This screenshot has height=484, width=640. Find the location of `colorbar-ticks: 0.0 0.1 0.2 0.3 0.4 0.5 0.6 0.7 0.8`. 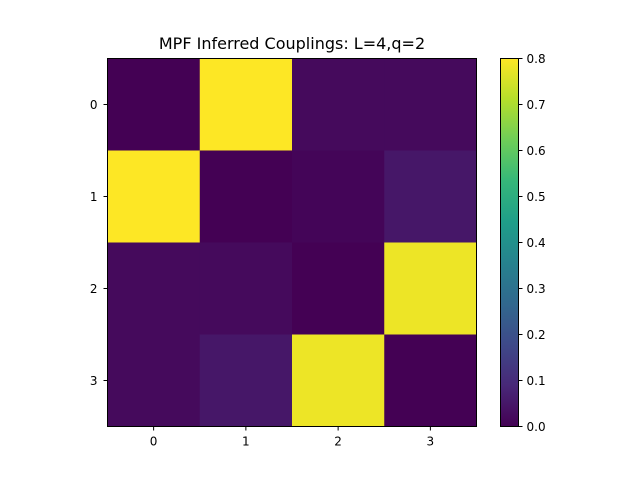

colorbar-ticks: 0.0 0.1 0.2 0.3 0.4 0.5 0.6 0.7 0.8 is located at coordinates (532, 243).